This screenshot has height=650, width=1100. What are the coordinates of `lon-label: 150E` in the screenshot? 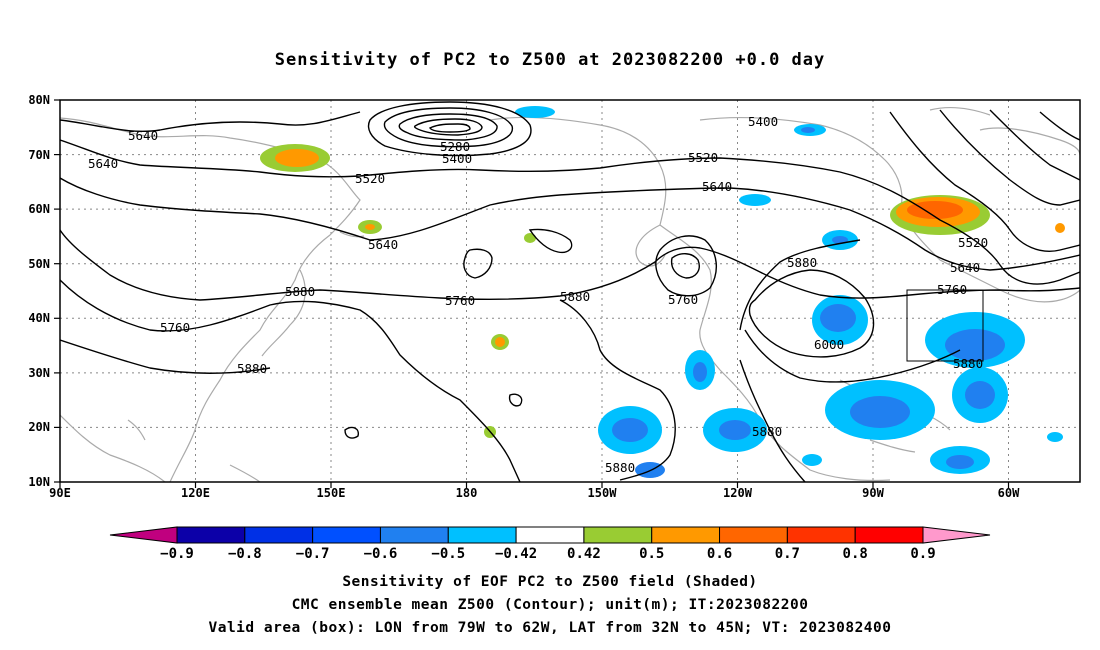 It's located at (331, 493).